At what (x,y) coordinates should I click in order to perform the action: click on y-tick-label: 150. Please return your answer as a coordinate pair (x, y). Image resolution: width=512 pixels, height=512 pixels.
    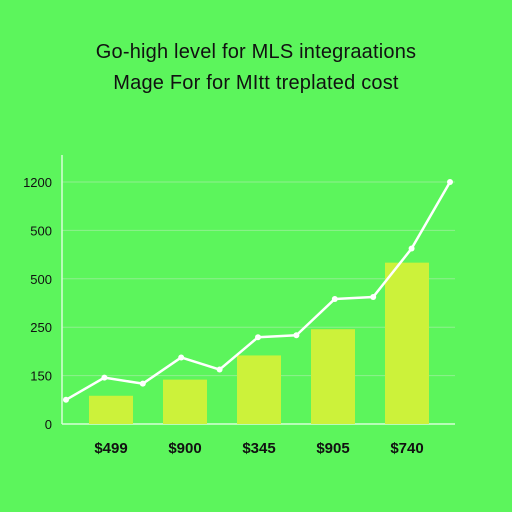
    Looking at the image, I should click on (41, 376).